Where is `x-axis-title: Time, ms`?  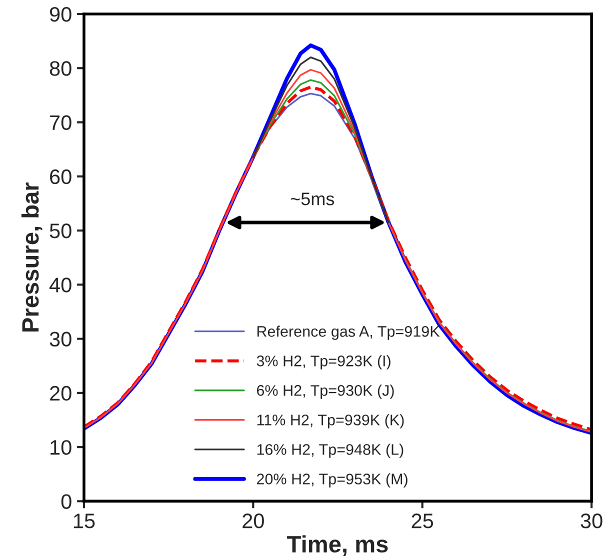 x-axis-title: Time, ms is located at coordinates (337, 545).